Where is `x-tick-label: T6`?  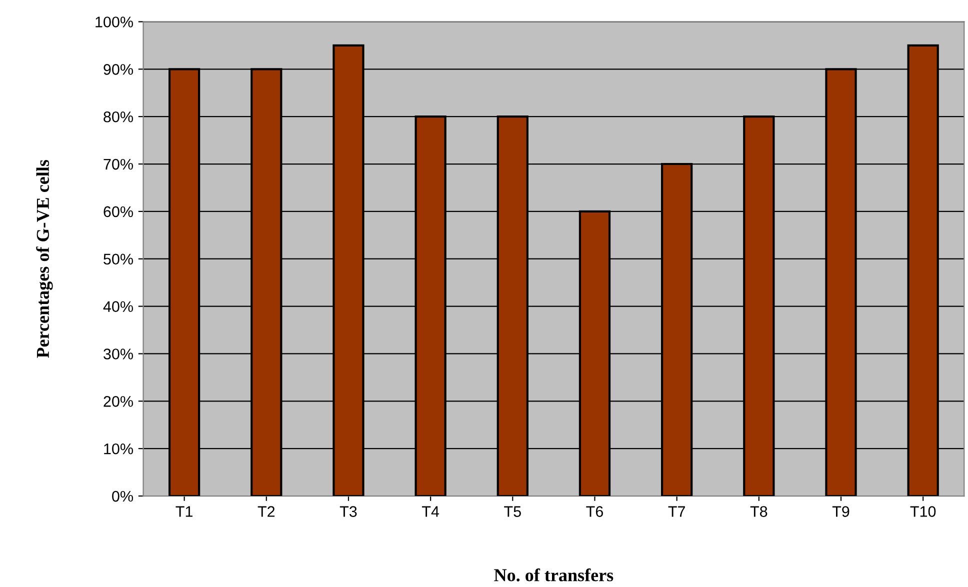 x-tick-label: T6 is located at coordinates (594, 511).